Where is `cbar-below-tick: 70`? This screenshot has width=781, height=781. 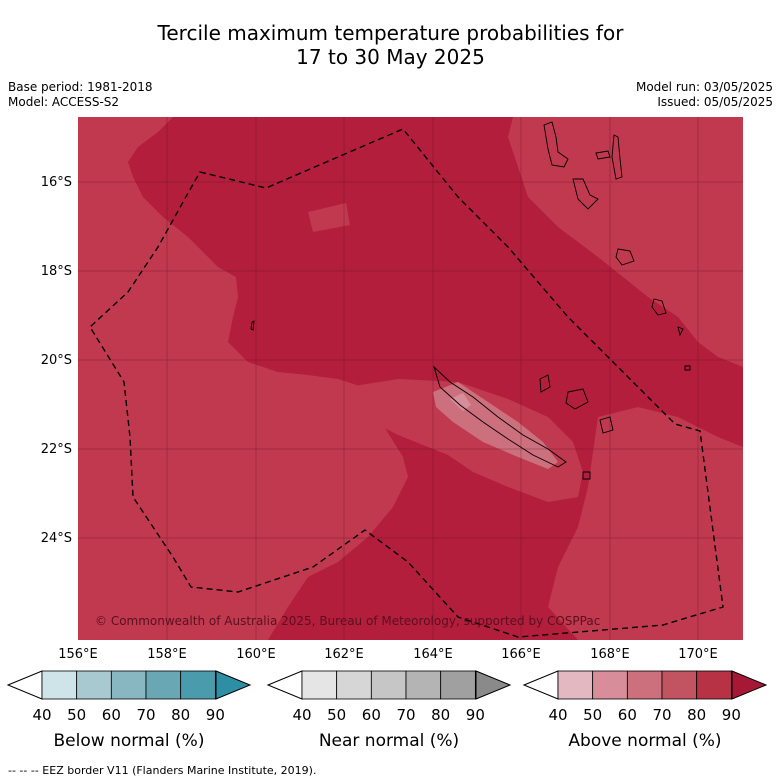
cbar-below-tick: 70 is located at coordinates (146, 715).